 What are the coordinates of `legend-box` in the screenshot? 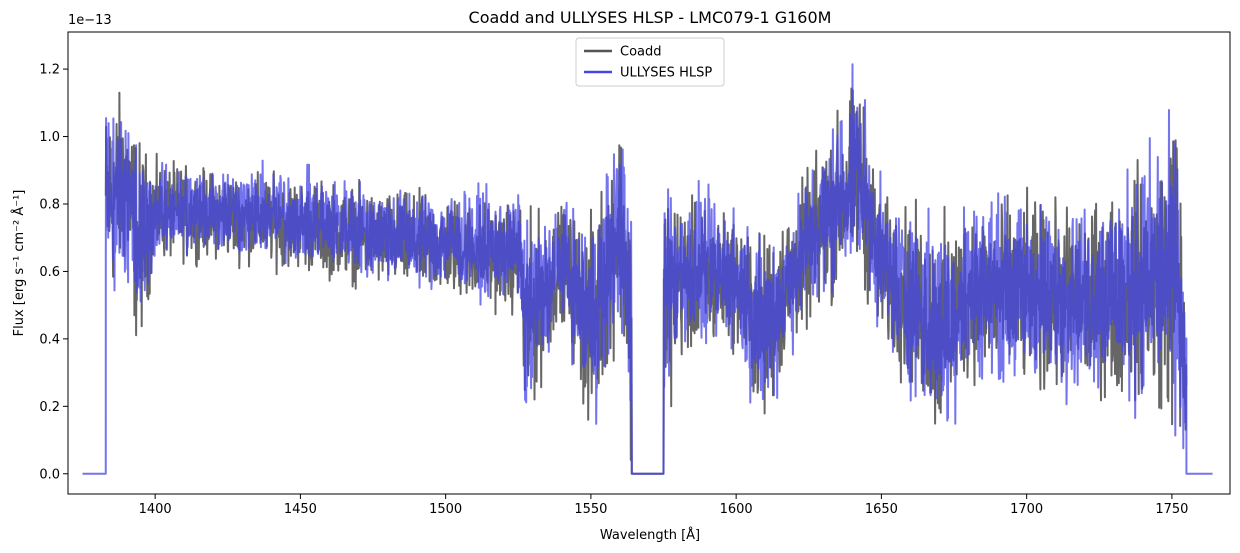 It's located at (650, 62).